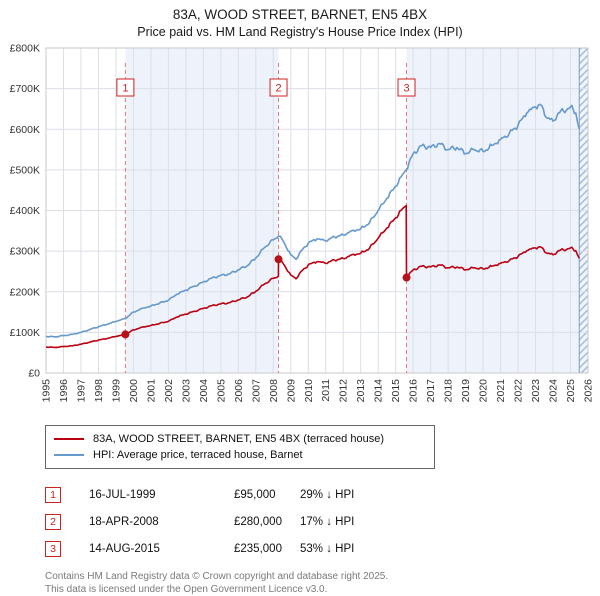  What do you see at coordinates (221, 391) in the screenshot?
I see `svg-text: 2005` at bounding box center [221, 391].